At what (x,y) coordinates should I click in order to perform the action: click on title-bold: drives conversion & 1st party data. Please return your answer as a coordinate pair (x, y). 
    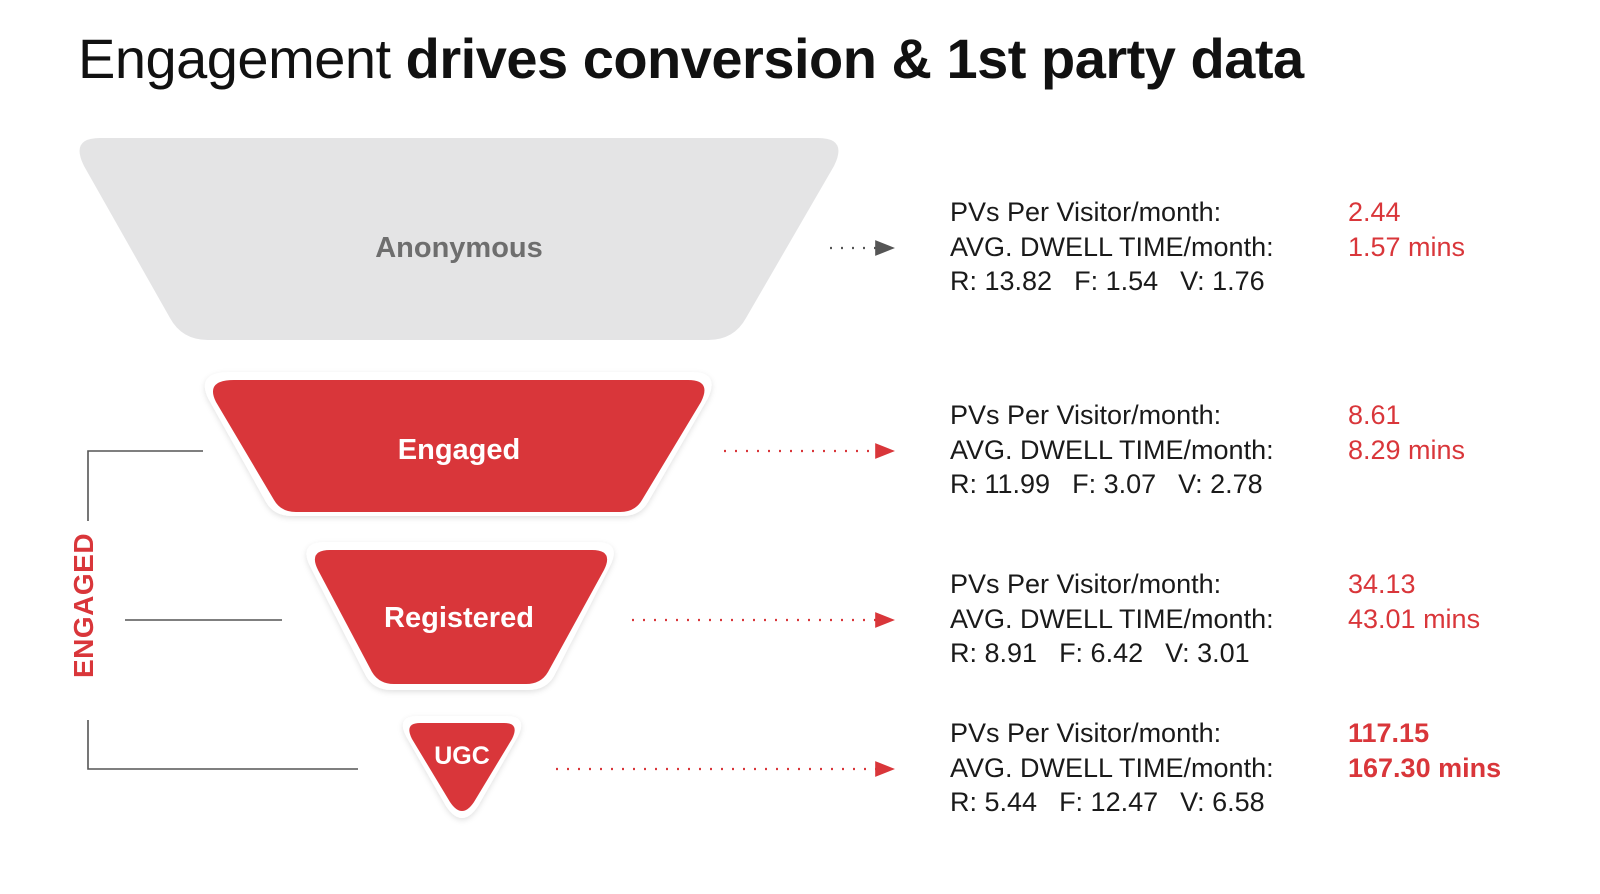
    Looking at the image, I should click on (855, 58).